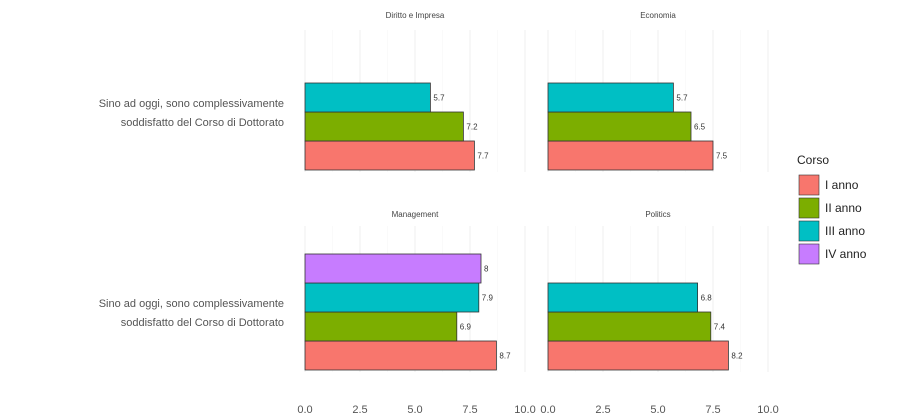 The height and width of the screenshot is (419, 912). Describe the element at coordinates (483, 156) in the screenshot. I see `data-label: 7.7` at that location.